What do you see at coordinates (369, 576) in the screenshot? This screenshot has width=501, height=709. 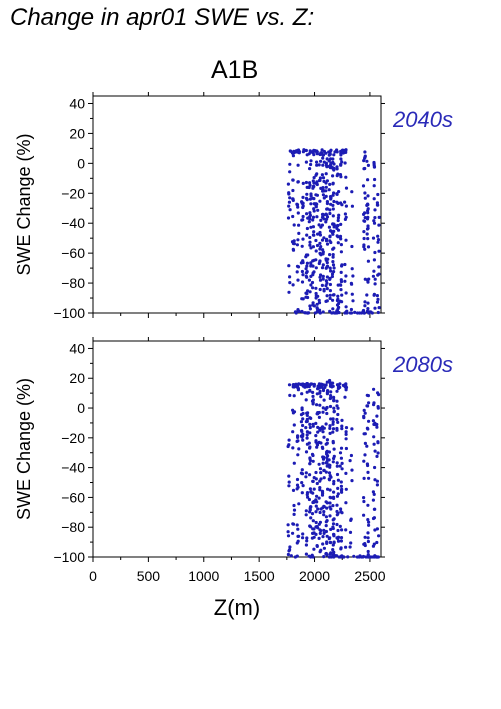 I see `x-tick-label: 2500` at bounding box center [369, 576].